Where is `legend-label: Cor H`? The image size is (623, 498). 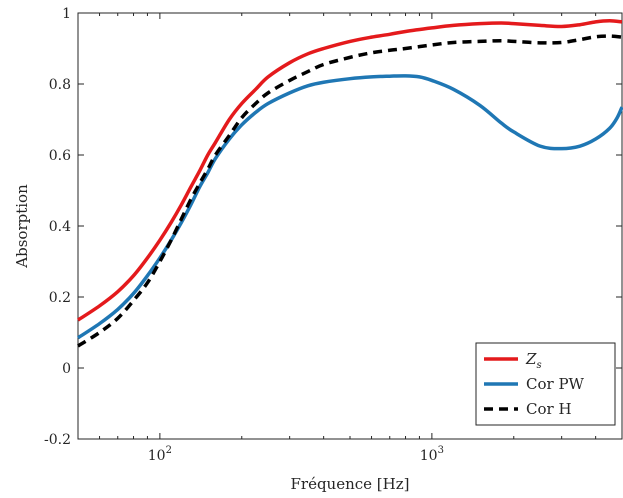 legend-label: Cor H is located at coordinates (549, 409).